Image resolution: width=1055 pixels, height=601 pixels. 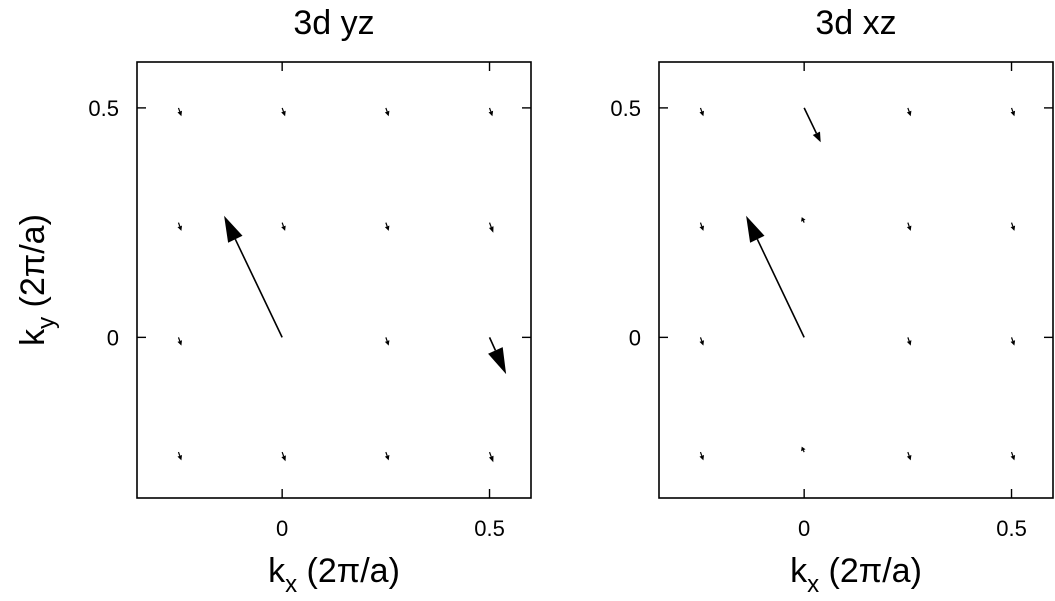 I want to click on y-tick-label: 0, so click(x=113, y=337).